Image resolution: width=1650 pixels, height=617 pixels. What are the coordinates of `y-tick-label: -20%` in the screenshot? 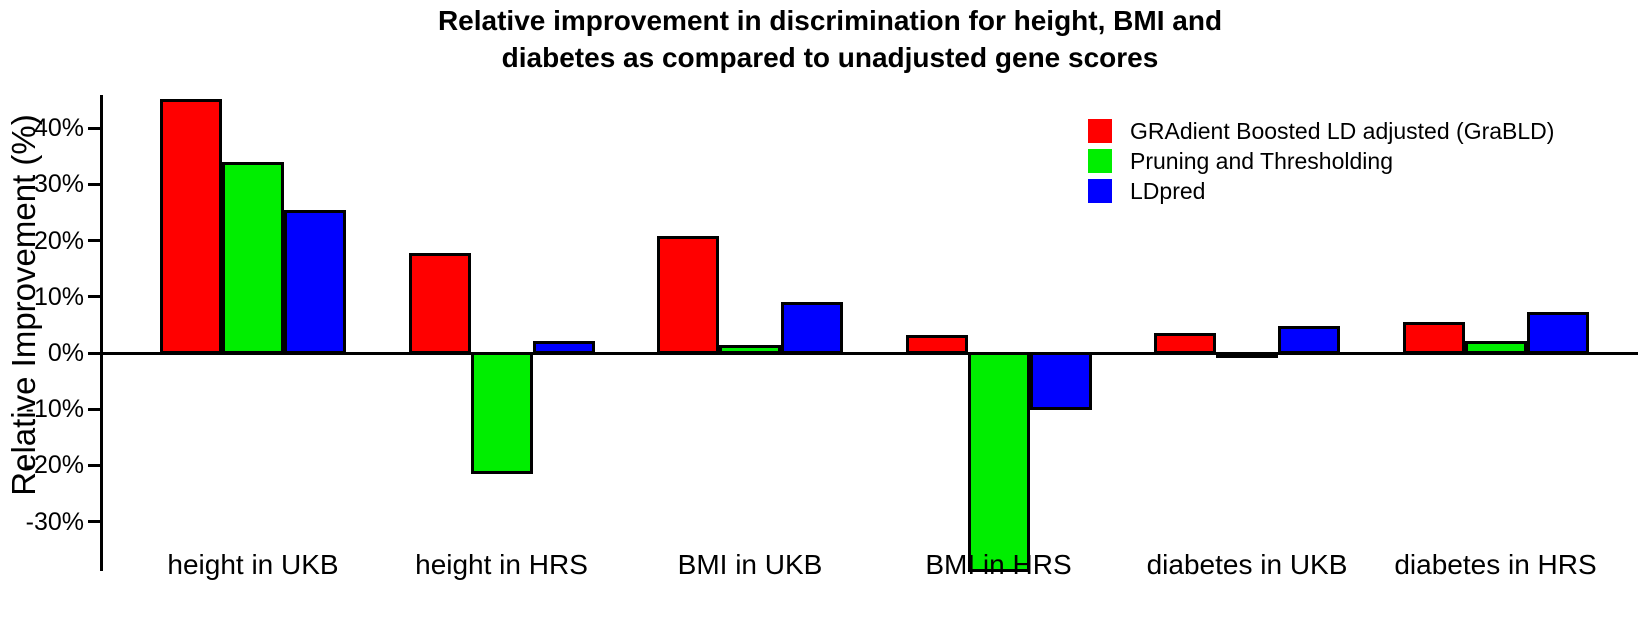 It's located at (54, 465).